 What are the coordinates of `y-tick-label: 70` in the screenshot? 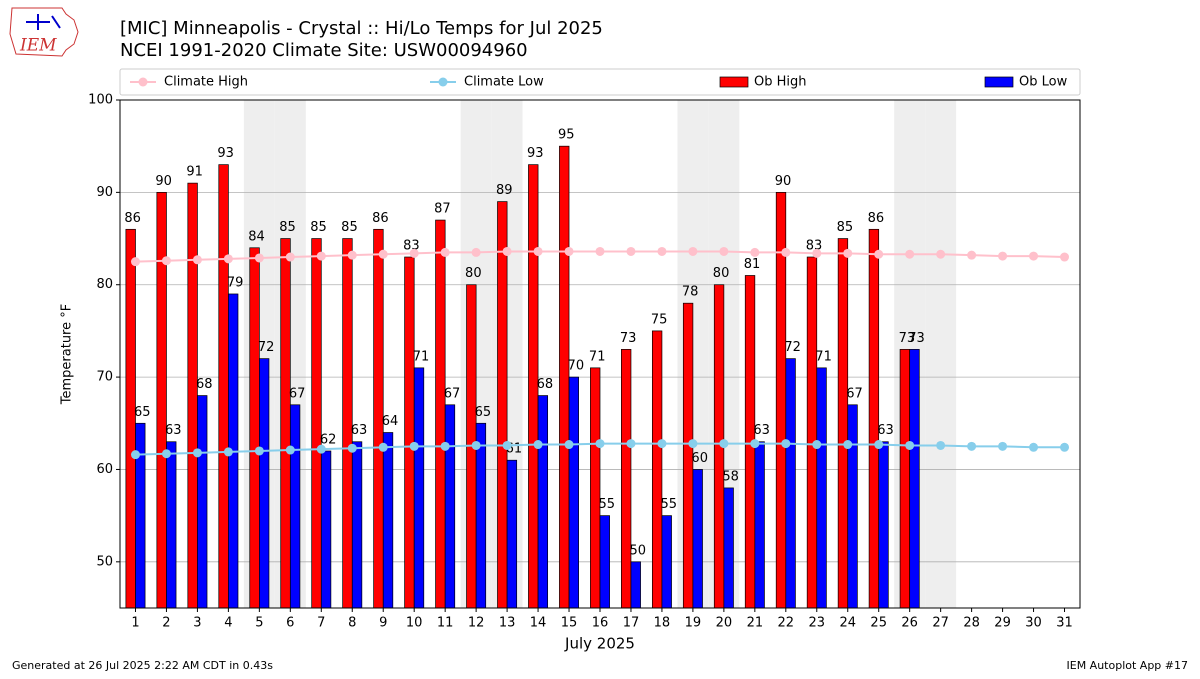 It's located at (104, 377).